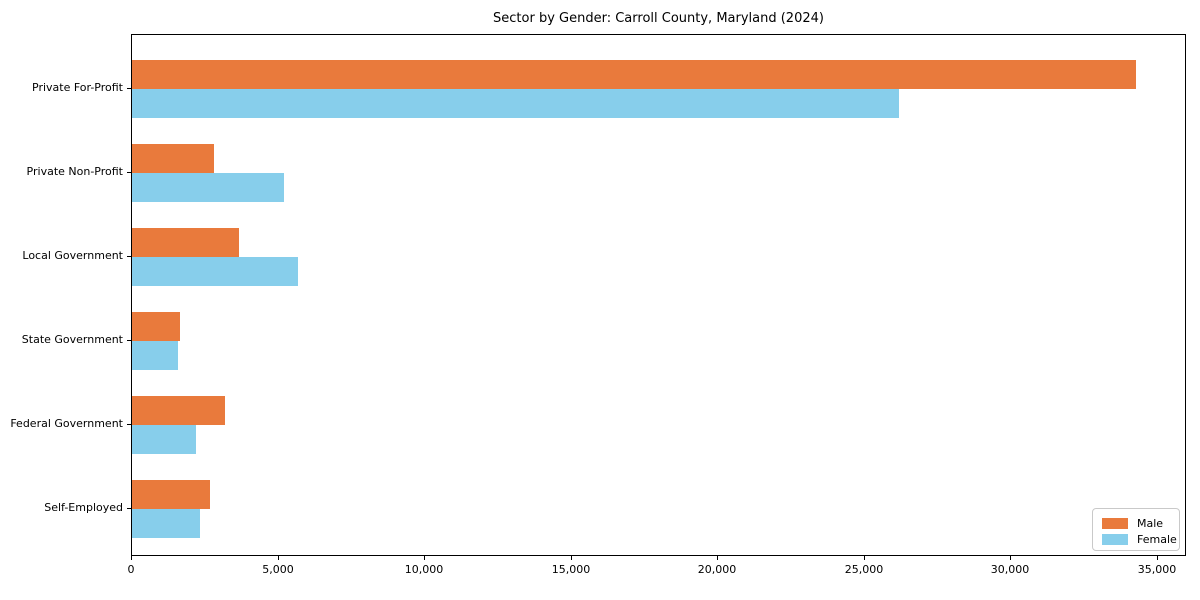 This screenshot has width=1200, height=600. I want to click on y-axis-label: Self-Employed, so click(83, 507).